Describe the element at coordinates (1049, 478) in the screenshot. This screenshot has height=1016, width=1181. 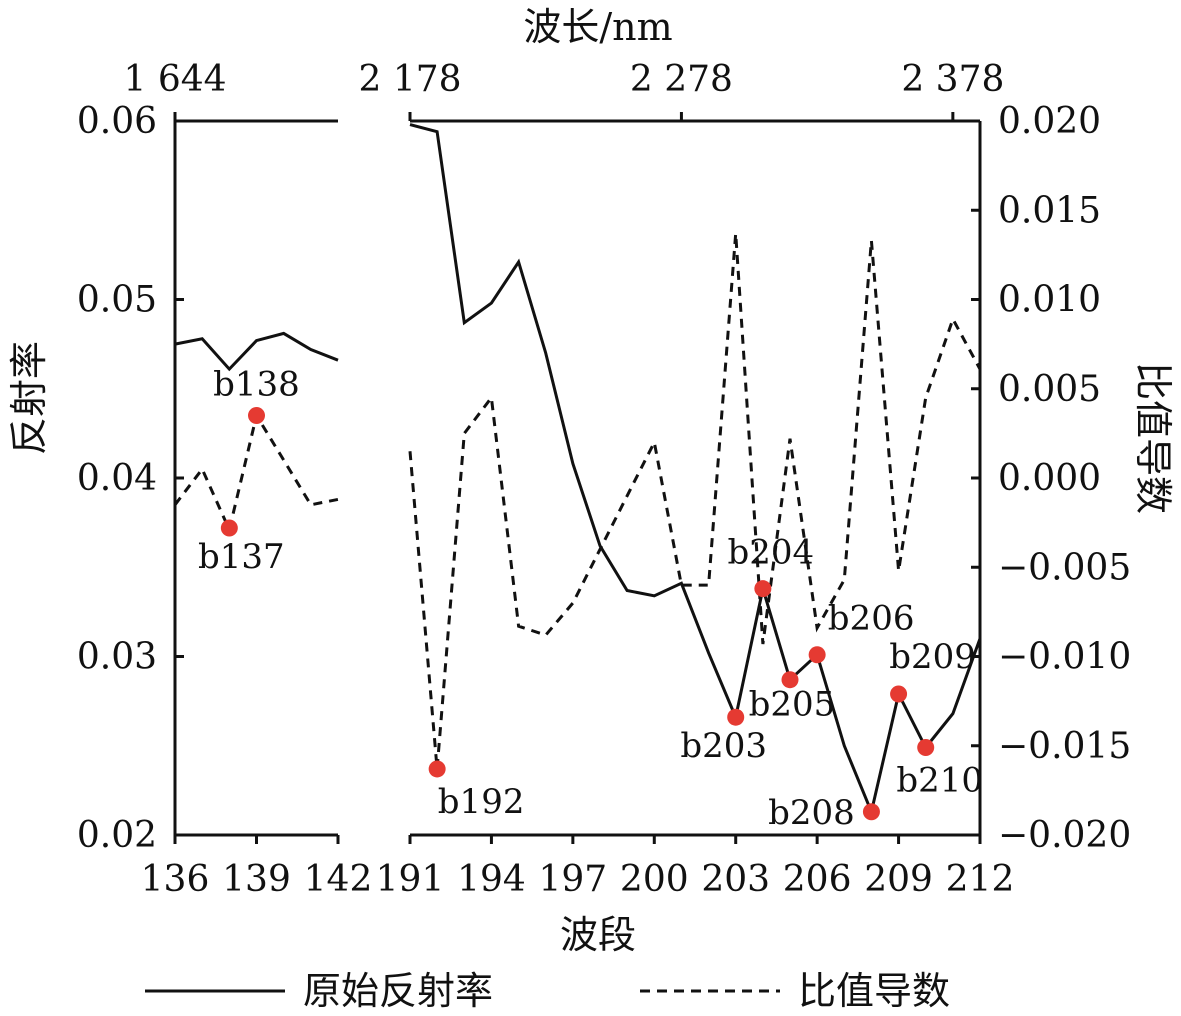
I see `y2-tick-label: 0.000` at that location.